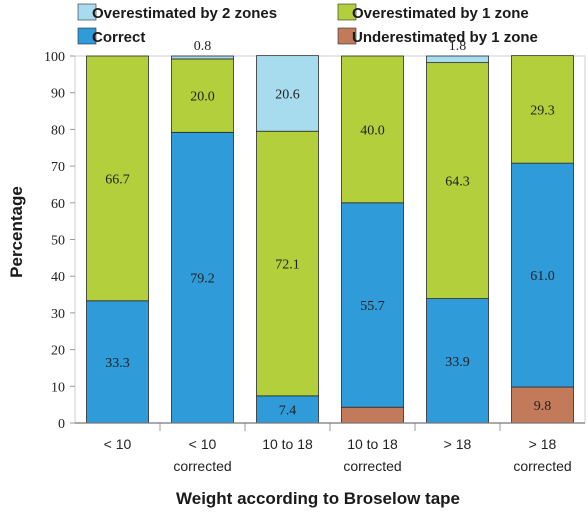 The height and width of the screenshot is (515, 588). I want to click on data-label: 20.0, so click(202, 97).